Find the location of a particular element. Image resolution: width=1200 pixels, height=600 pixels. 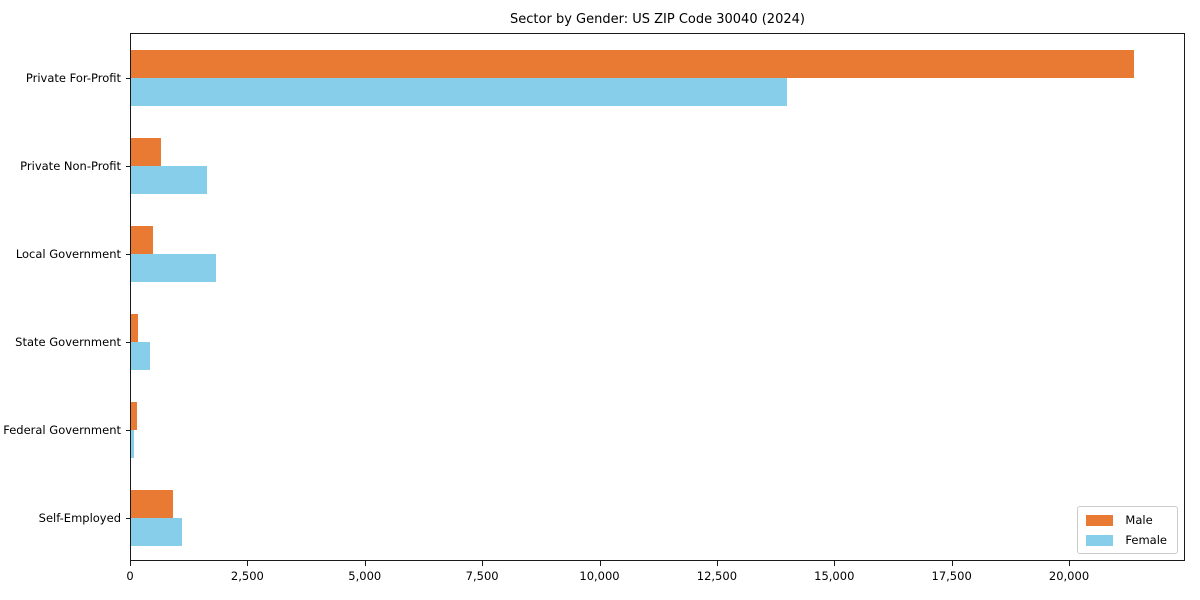

category-row: State Government is located at coordinates (599, 342).